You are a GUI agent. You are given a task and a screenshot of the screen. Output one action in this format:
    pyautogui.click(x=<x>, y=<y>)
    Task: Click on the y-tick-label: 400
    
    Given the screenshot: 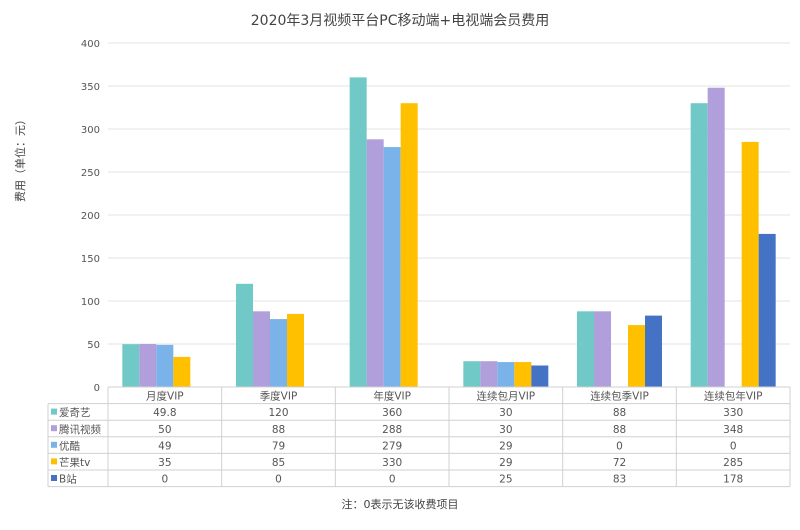 What is the action you would take?
    pyautogui.click(x=90, y=44)
    